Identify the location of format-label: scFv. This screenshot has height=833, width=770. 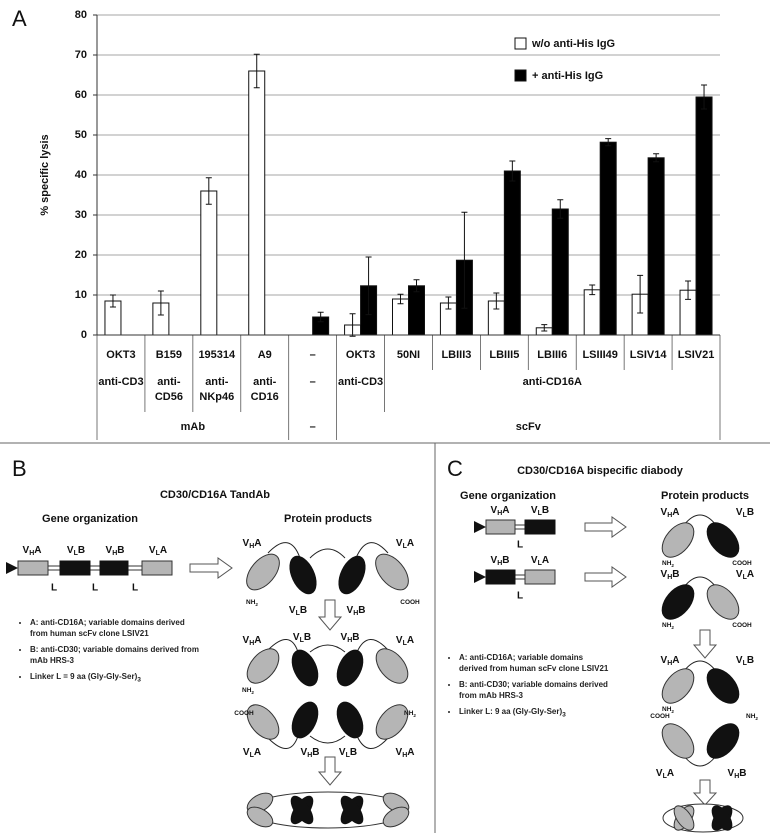
(528, 427).